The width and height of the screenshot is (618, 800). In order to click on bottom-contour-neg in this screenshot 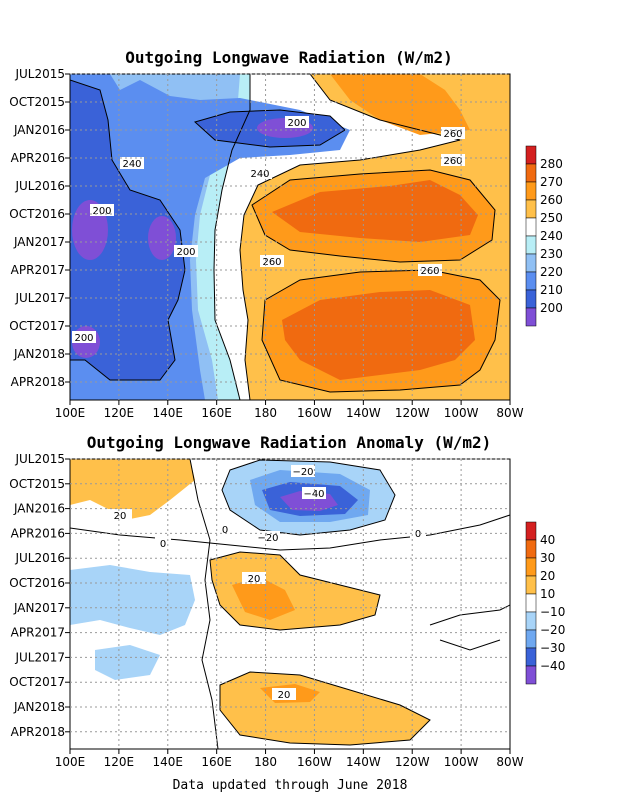, I will do `click(308, 497)`.